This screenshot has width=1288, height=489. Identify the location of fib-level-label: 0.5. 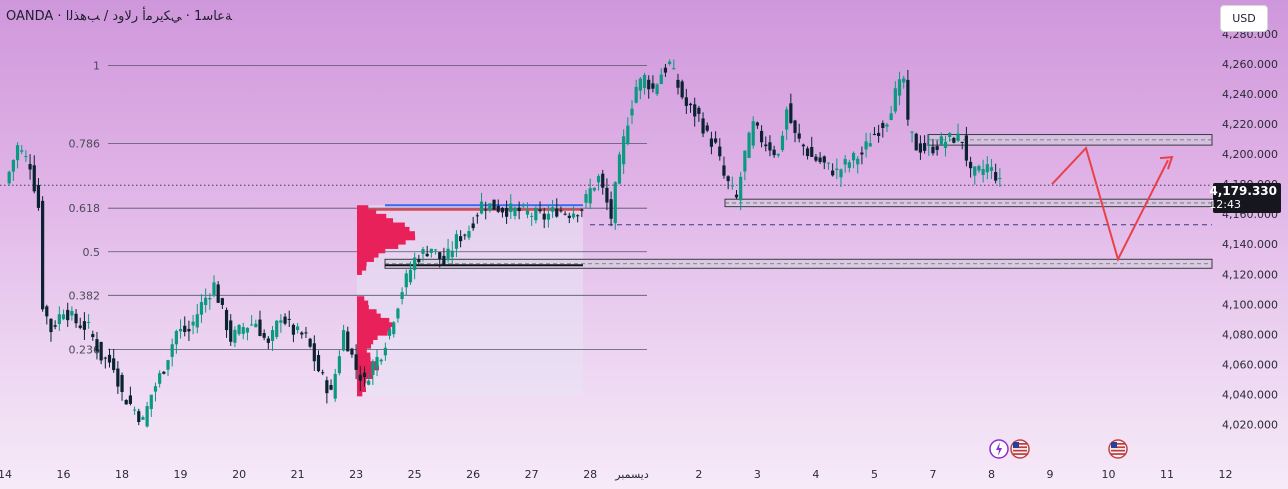
(92, 252).